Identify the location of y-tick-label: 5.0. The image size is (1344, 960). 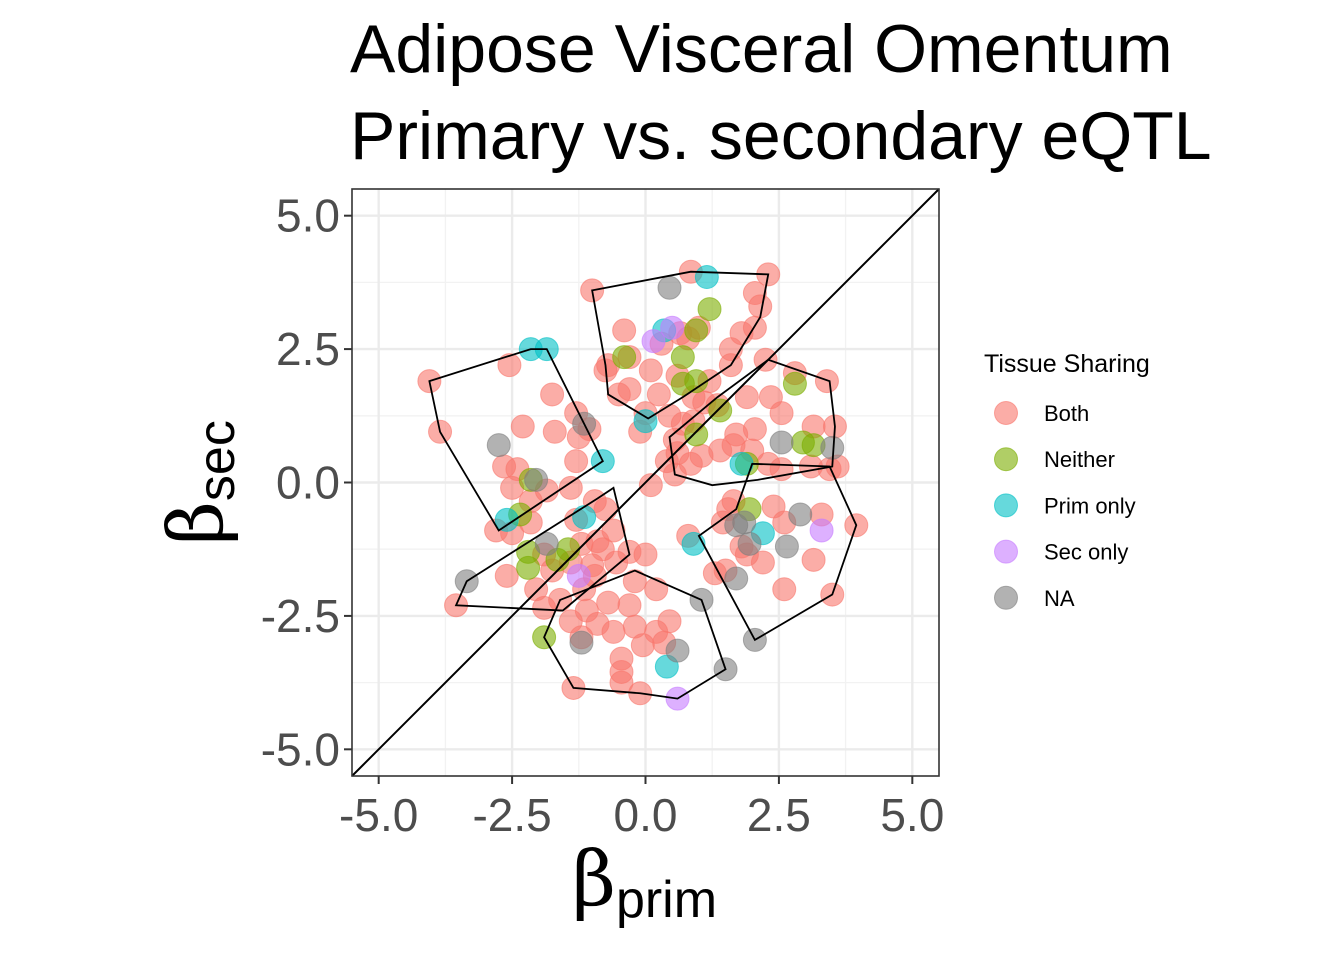
(308, 216).